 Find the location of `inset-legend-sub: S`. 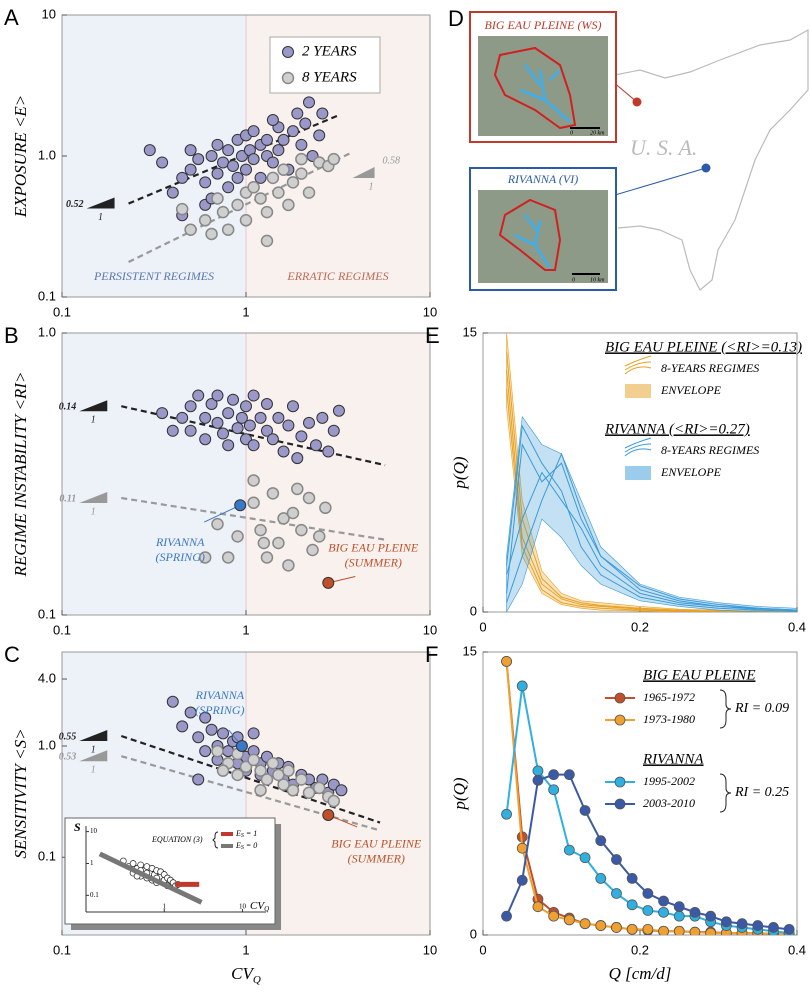

inset-legend-sub: S is located at coordinates (242, 836).